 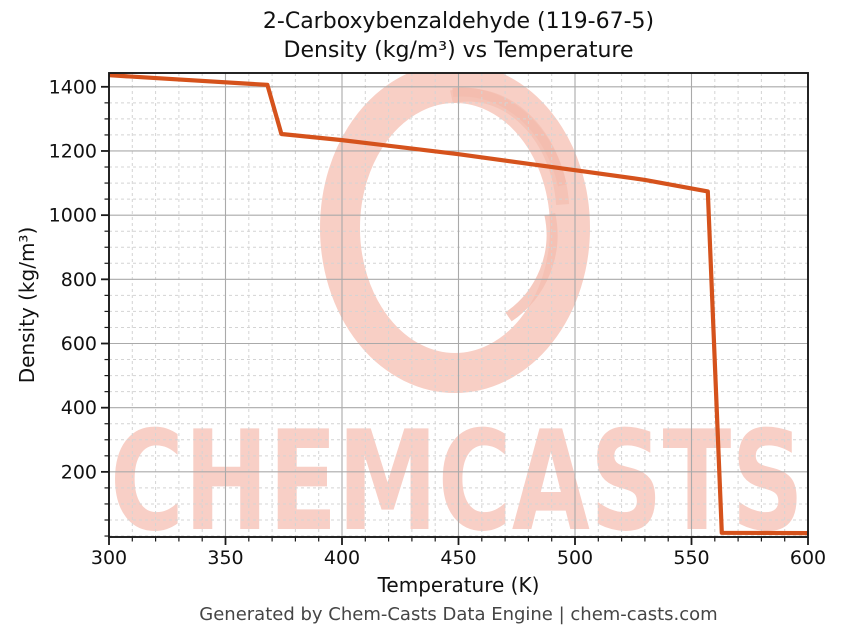 What do you see at coordinates (531, 267) in the screenshot?
I see `watermark-logo-tail` at bounding box center [531, 267].